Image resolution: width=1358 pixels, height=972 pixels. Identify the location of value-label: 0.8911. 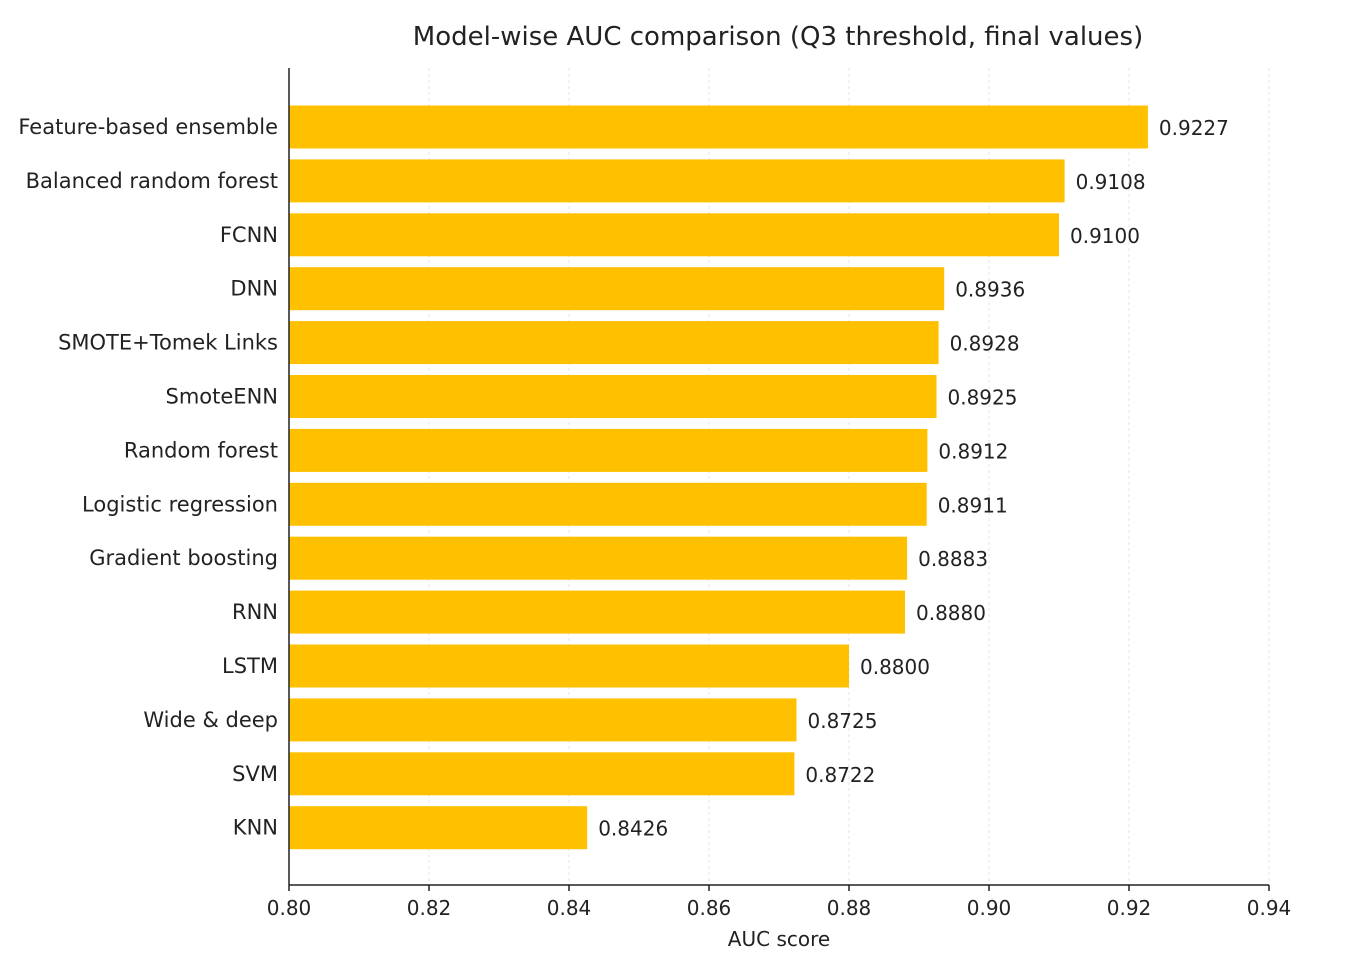
(973, 505).